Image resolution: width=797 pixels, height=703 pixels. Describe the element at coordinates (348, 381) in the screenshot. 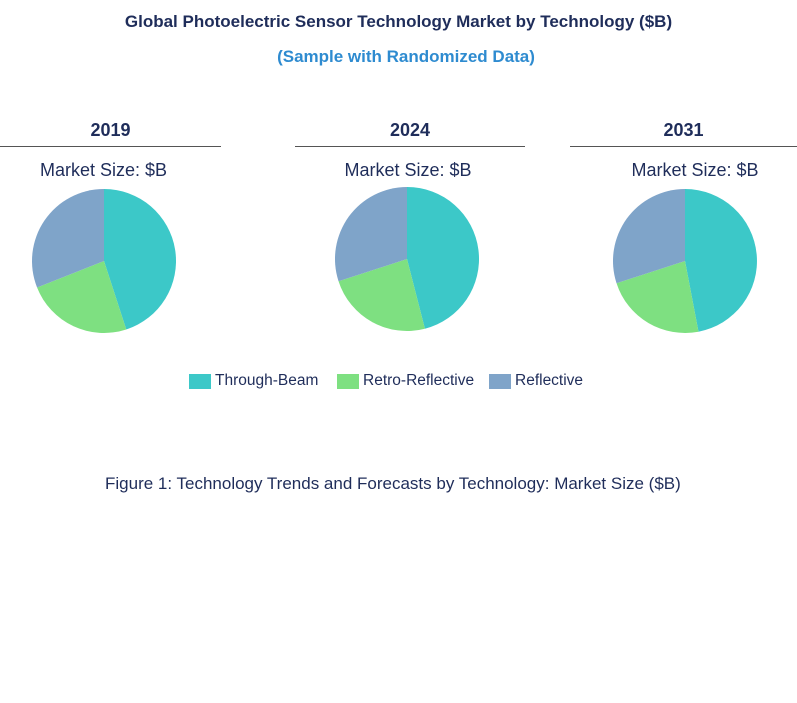

I see `legend-swatch-retro-reflective` at that location.